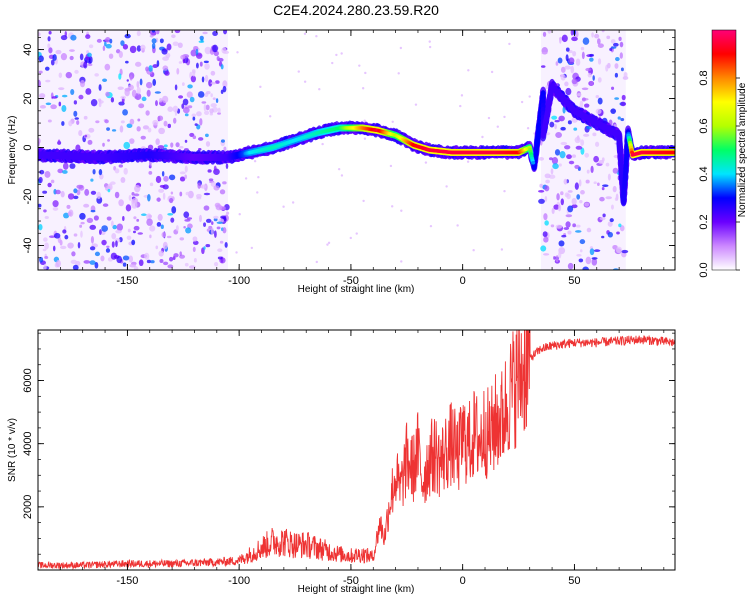 The image size is (750, 600). Describe the element at coordinates (704, 125) in the screenshot. I see `colorbar-tick-label: 0.6` at that location.